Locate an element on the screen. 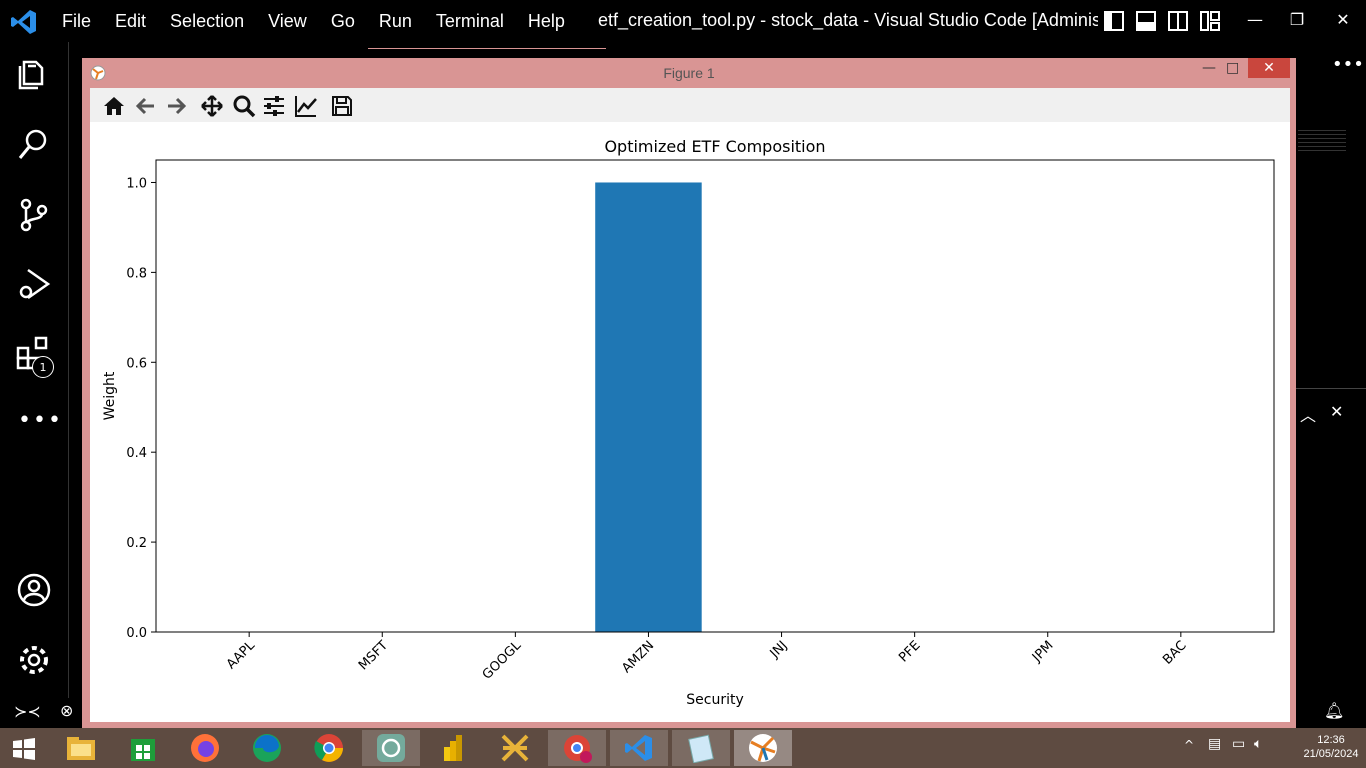 Image resolution: width=1366 pixels, height=768 pixels. x-tick-label-googl: GOOGL is located at coordinates (502, 660).